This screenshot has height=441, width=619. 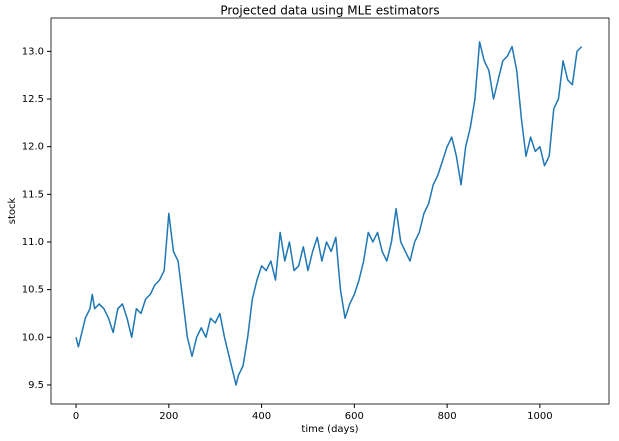 I want to click on y-tick-label: 13.0, so click(x=33, y=51).